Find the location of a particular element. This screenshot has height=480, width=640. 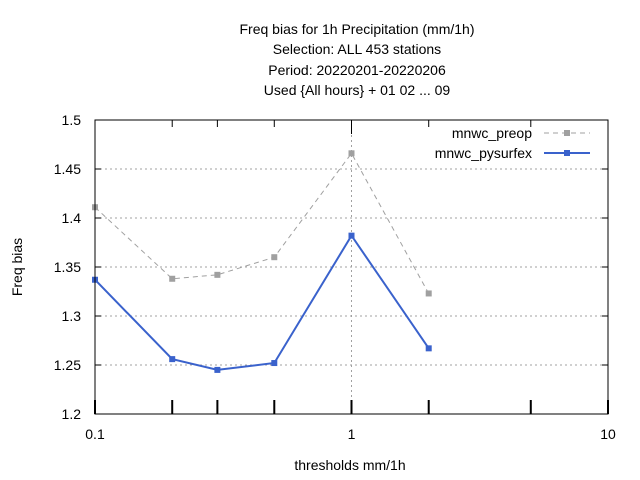

y-axis-label: Freq bias is located at coordinates (17, 267).